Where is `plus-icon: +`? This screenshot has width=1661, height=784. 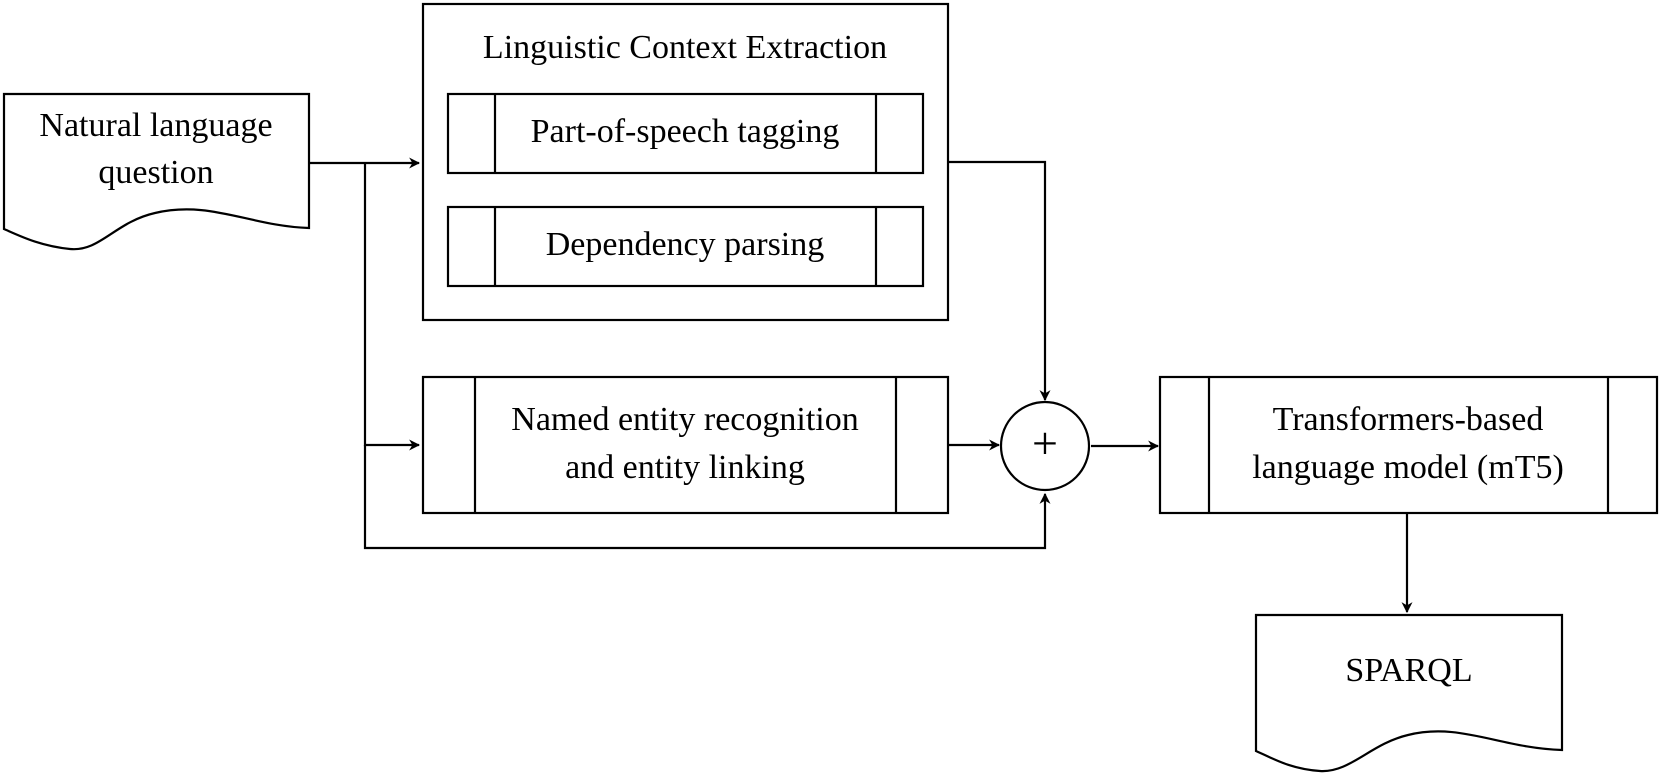
plus-icon: + is located at coordinates (1045, 443).